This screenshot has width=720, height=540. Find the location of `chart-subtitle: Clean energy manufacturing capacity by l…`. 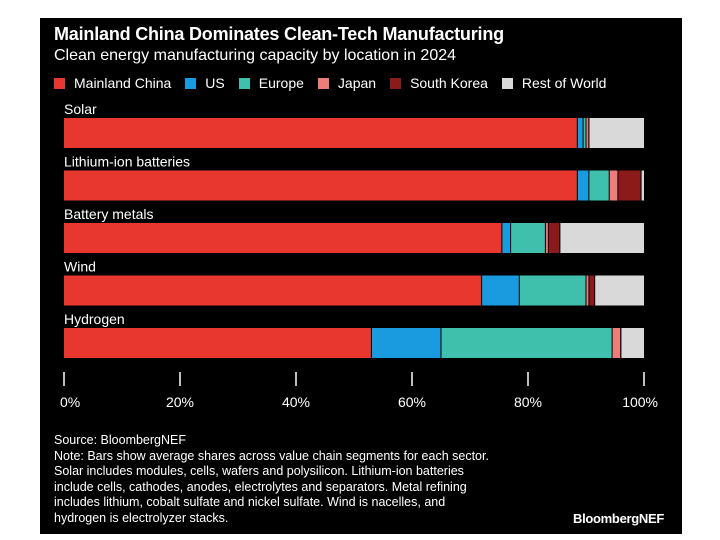

chart-subtitle: Clean energy manufacturing capacity by l… is located at coordinates (255, 55).